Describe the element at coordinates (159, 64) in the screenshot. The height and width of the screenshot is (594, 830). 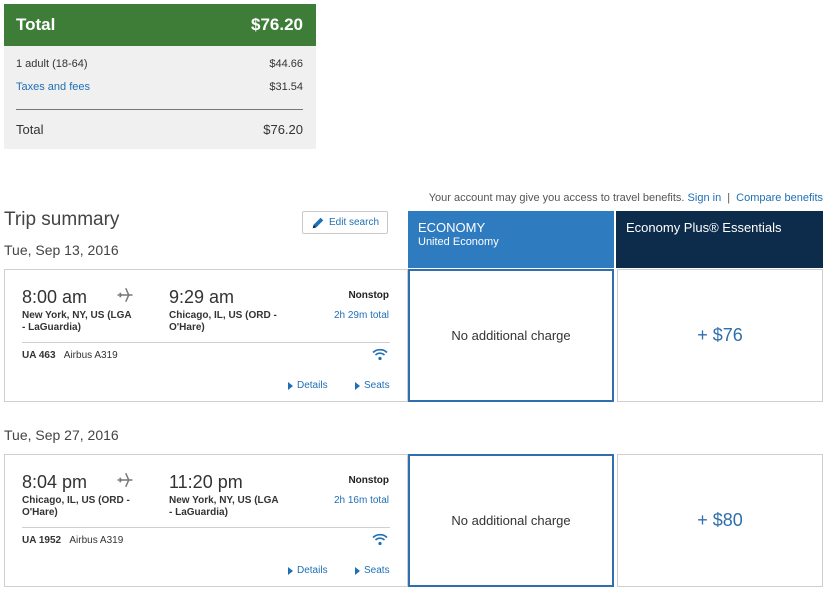
I see `fare-row-adult: 1 adult (18-64) $44.66` at that location.